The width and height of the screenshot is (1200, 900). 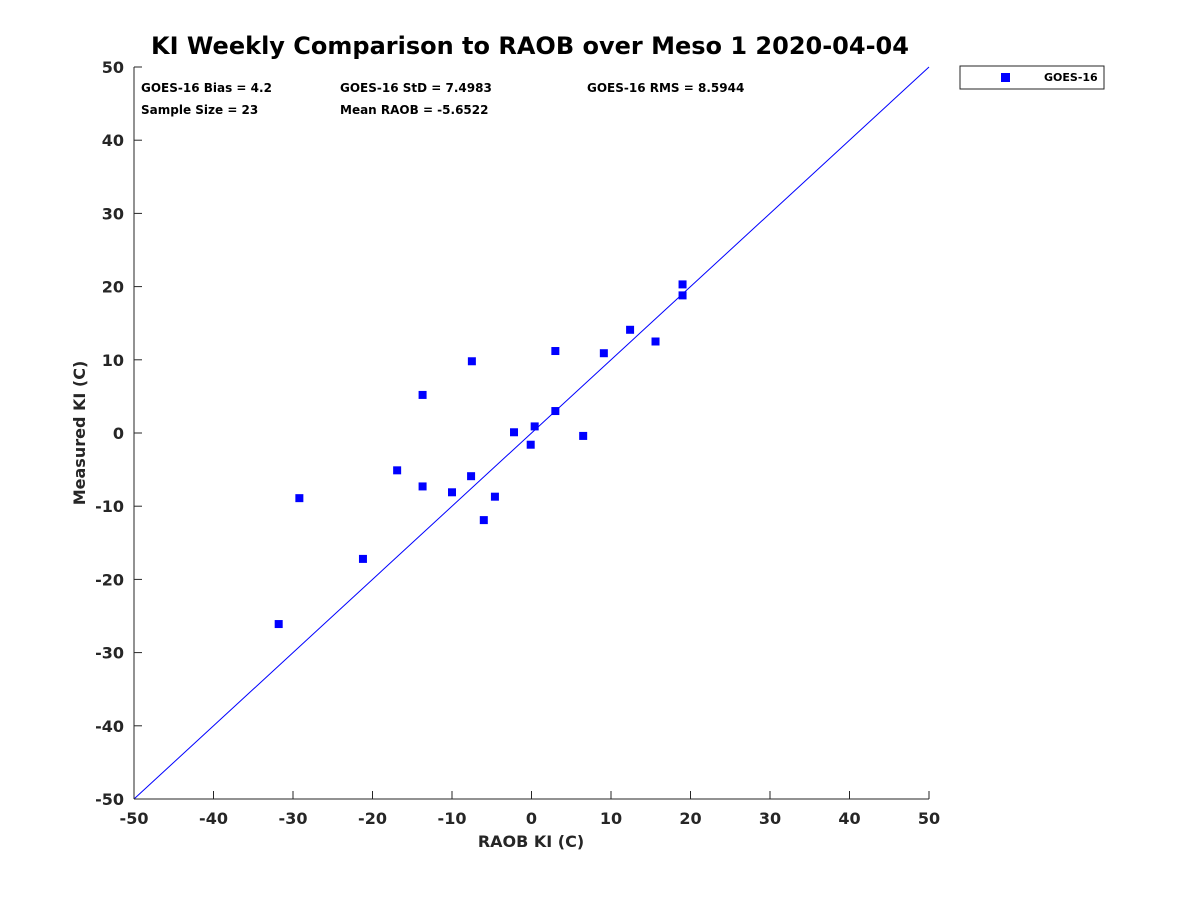 I want to click on x-tick-label: 30, so click(x=770, y=818).